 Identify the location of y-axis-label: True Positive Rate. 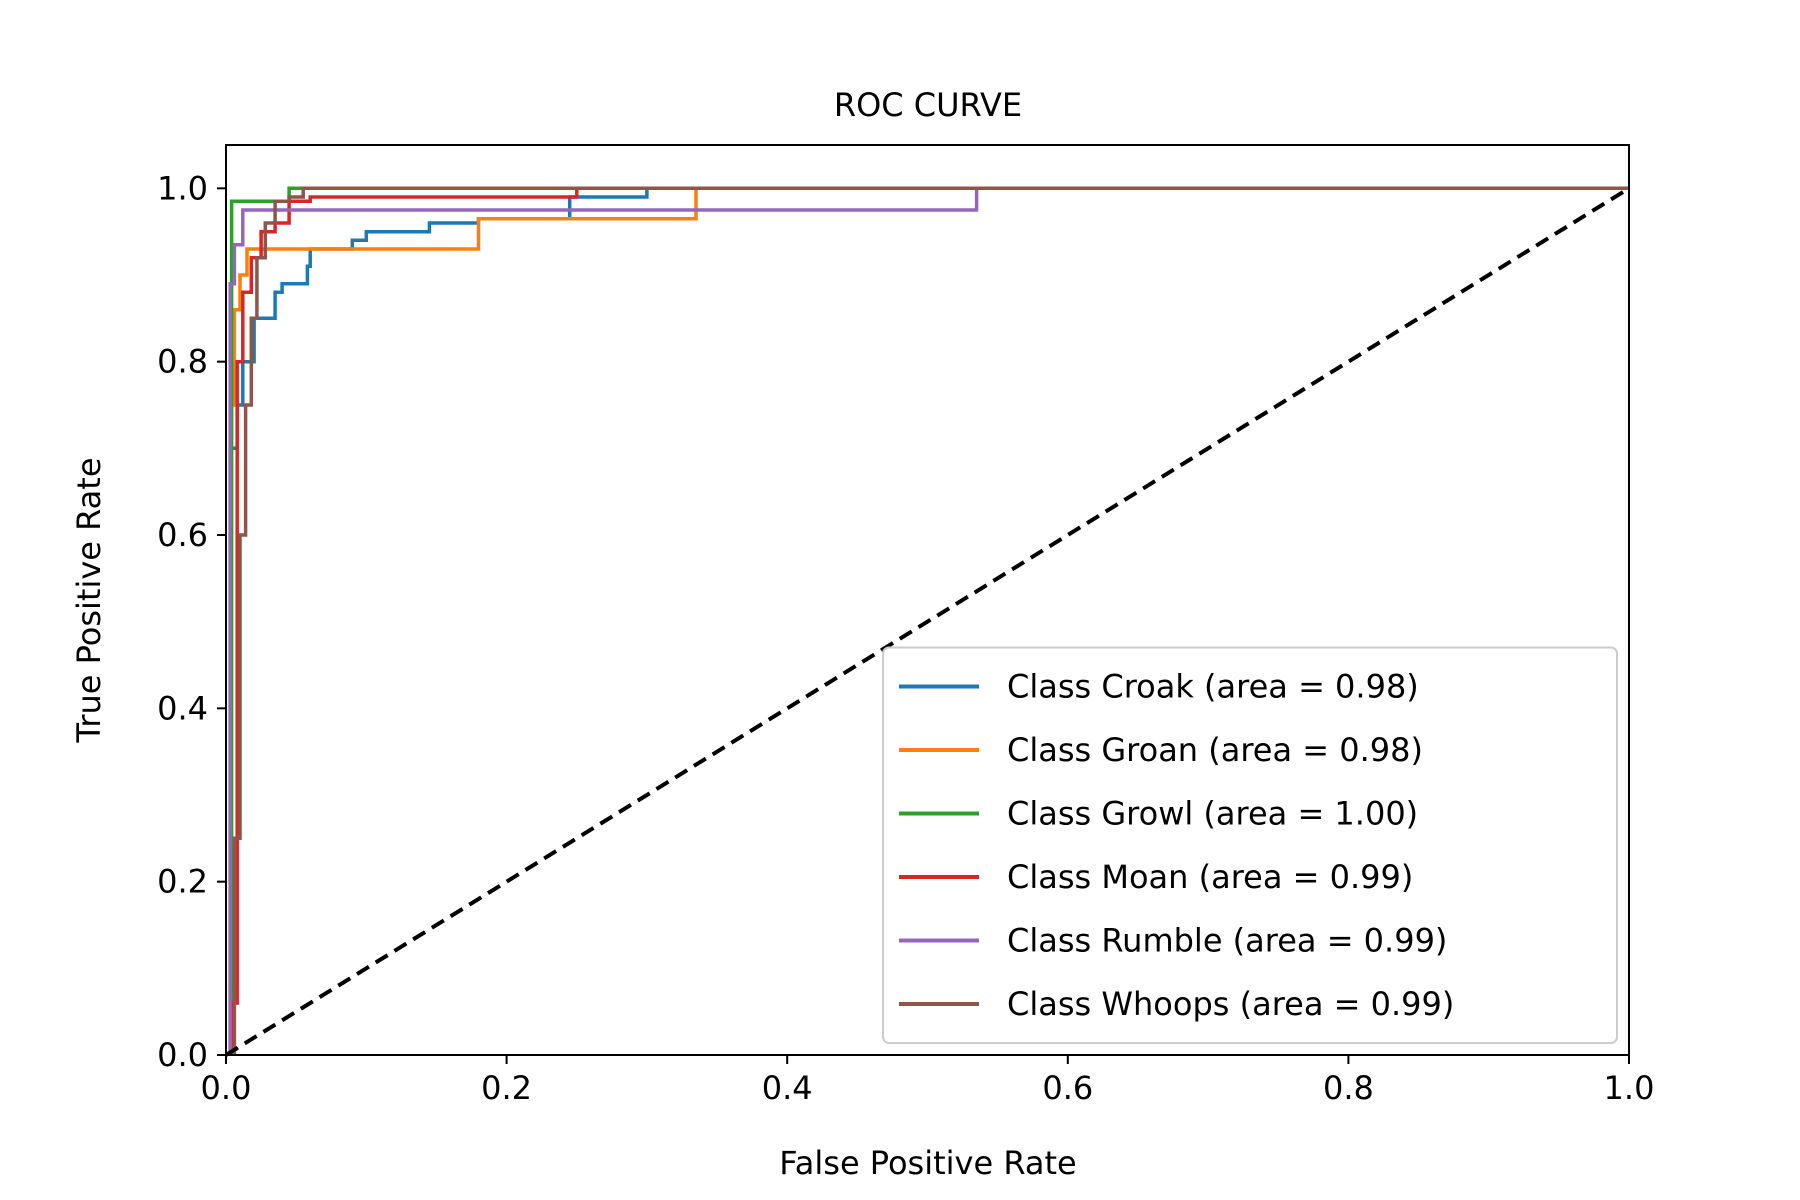
(89, 600).